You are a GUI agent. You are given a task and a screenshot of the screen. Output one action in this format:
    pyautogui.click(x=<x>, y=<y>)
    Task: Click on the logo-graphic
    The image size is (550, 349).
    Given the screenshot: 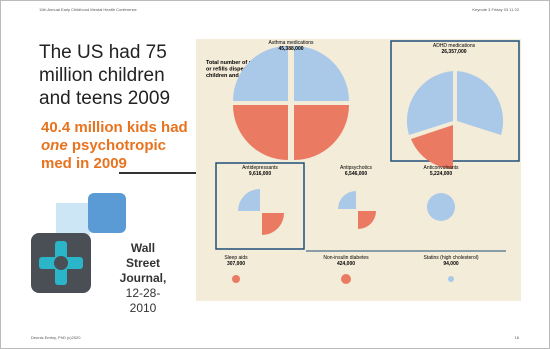 What is the action you would take?
    pyautogui.click(x=61, y=263)
    